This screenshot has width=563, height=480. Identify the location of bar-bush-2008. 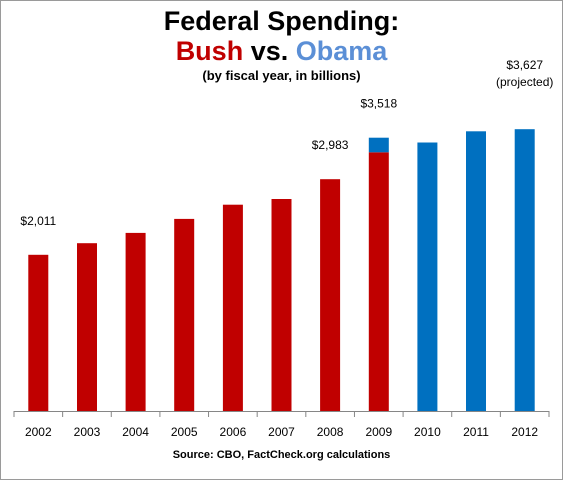
(330, 295).